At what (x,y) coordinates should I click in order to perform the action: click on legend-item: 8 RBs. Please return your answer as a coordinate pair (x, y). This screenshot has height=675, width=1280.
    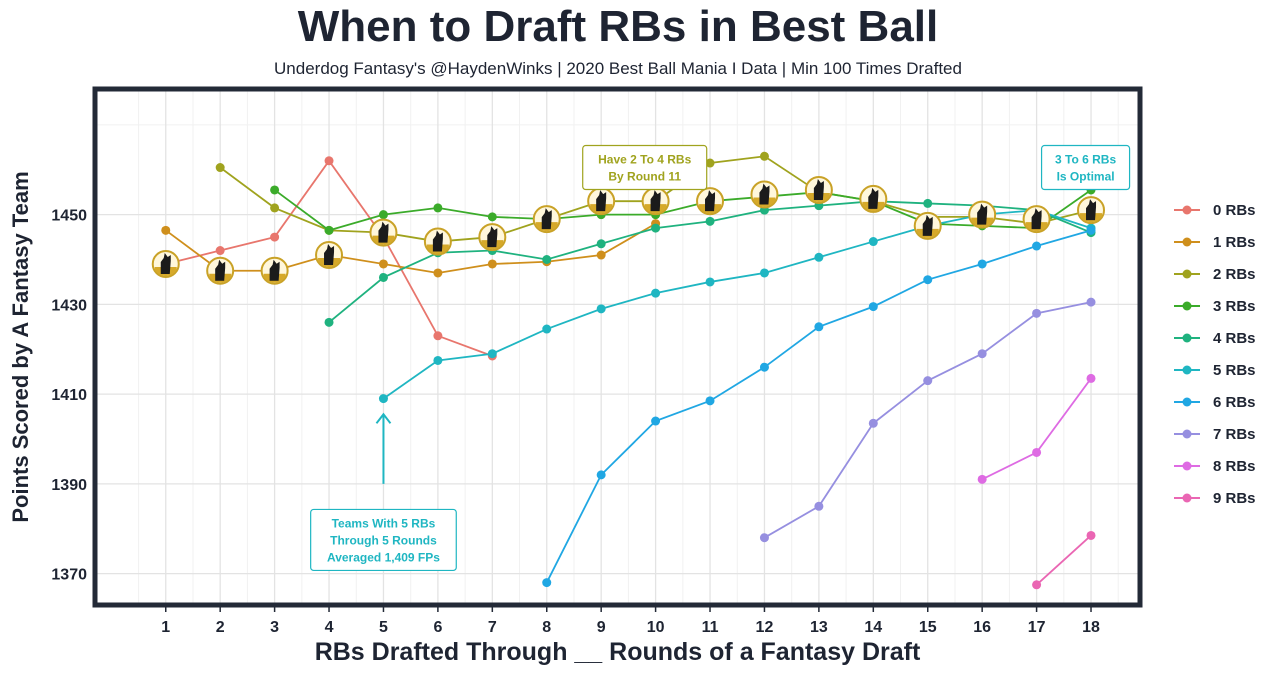
    Looking at the image, I should click on (1234, 466).